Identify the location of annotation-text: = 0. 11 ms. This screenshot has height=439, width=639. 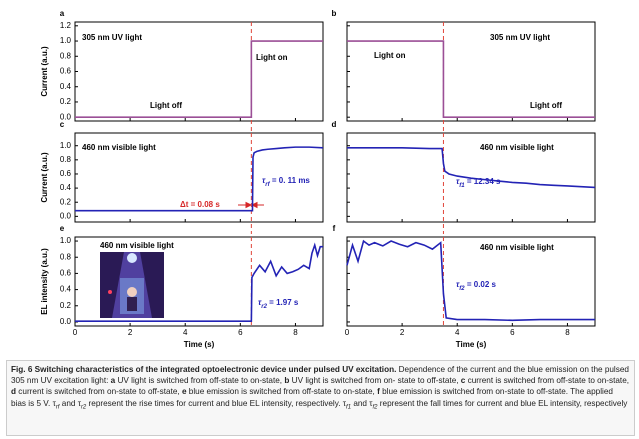
(290, 180).